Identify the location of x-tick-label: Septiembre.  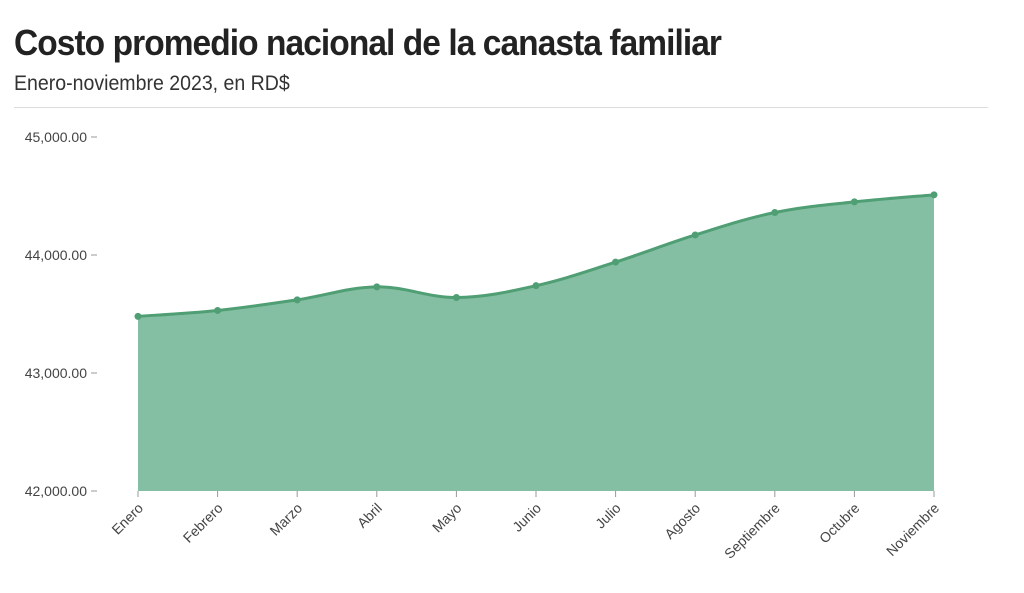
(752, 531).